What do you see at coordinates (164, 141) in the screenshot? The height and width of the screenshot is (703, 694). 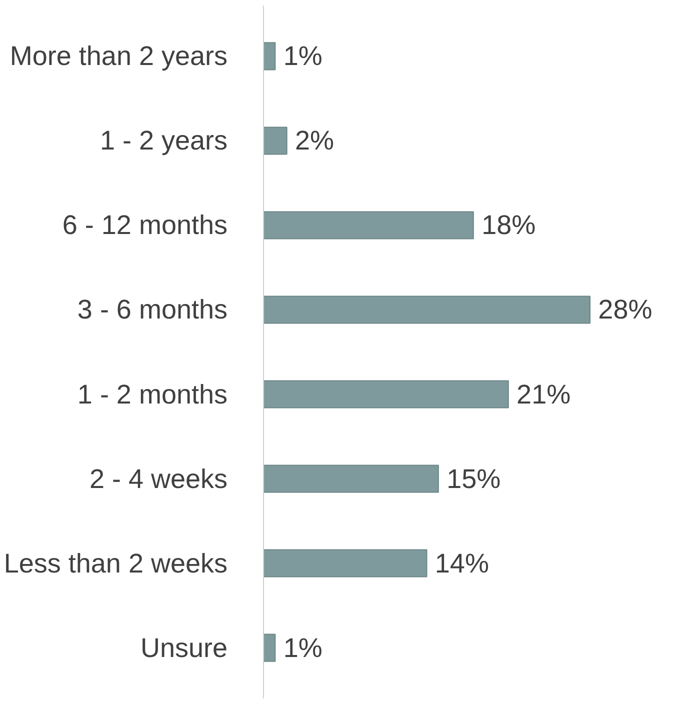 I see `y-tick-label: 1 - 2 years` at bounding box center [164, 141].